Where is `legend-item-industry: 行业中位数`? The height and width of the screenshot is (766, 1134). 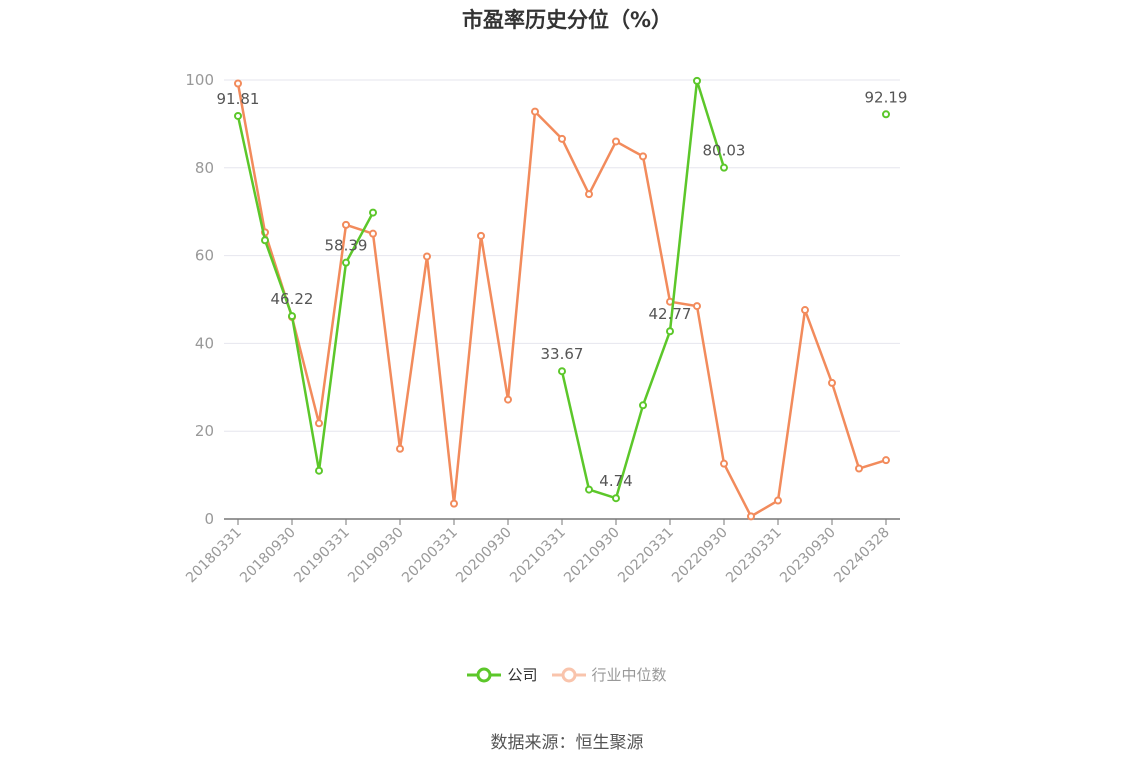 legend-item-industry: 行业中位数 is located at coordinates (609, 674).